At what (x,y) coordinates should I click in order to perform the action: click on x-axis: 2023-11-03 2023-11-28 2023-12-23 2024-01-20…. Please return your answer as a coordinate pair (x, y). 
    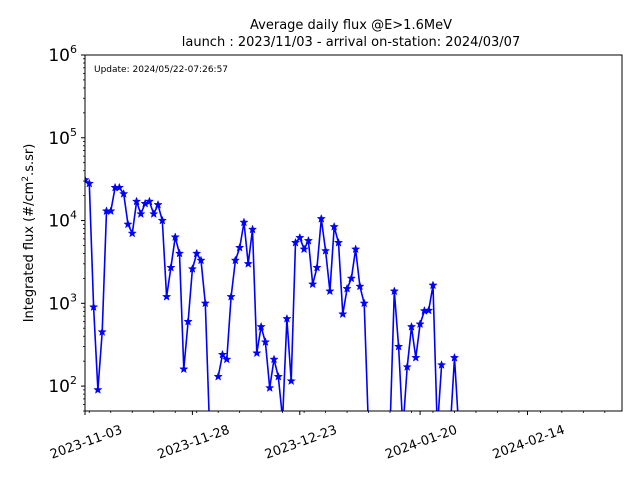
    Looking at the image, I should click on (327, 437).